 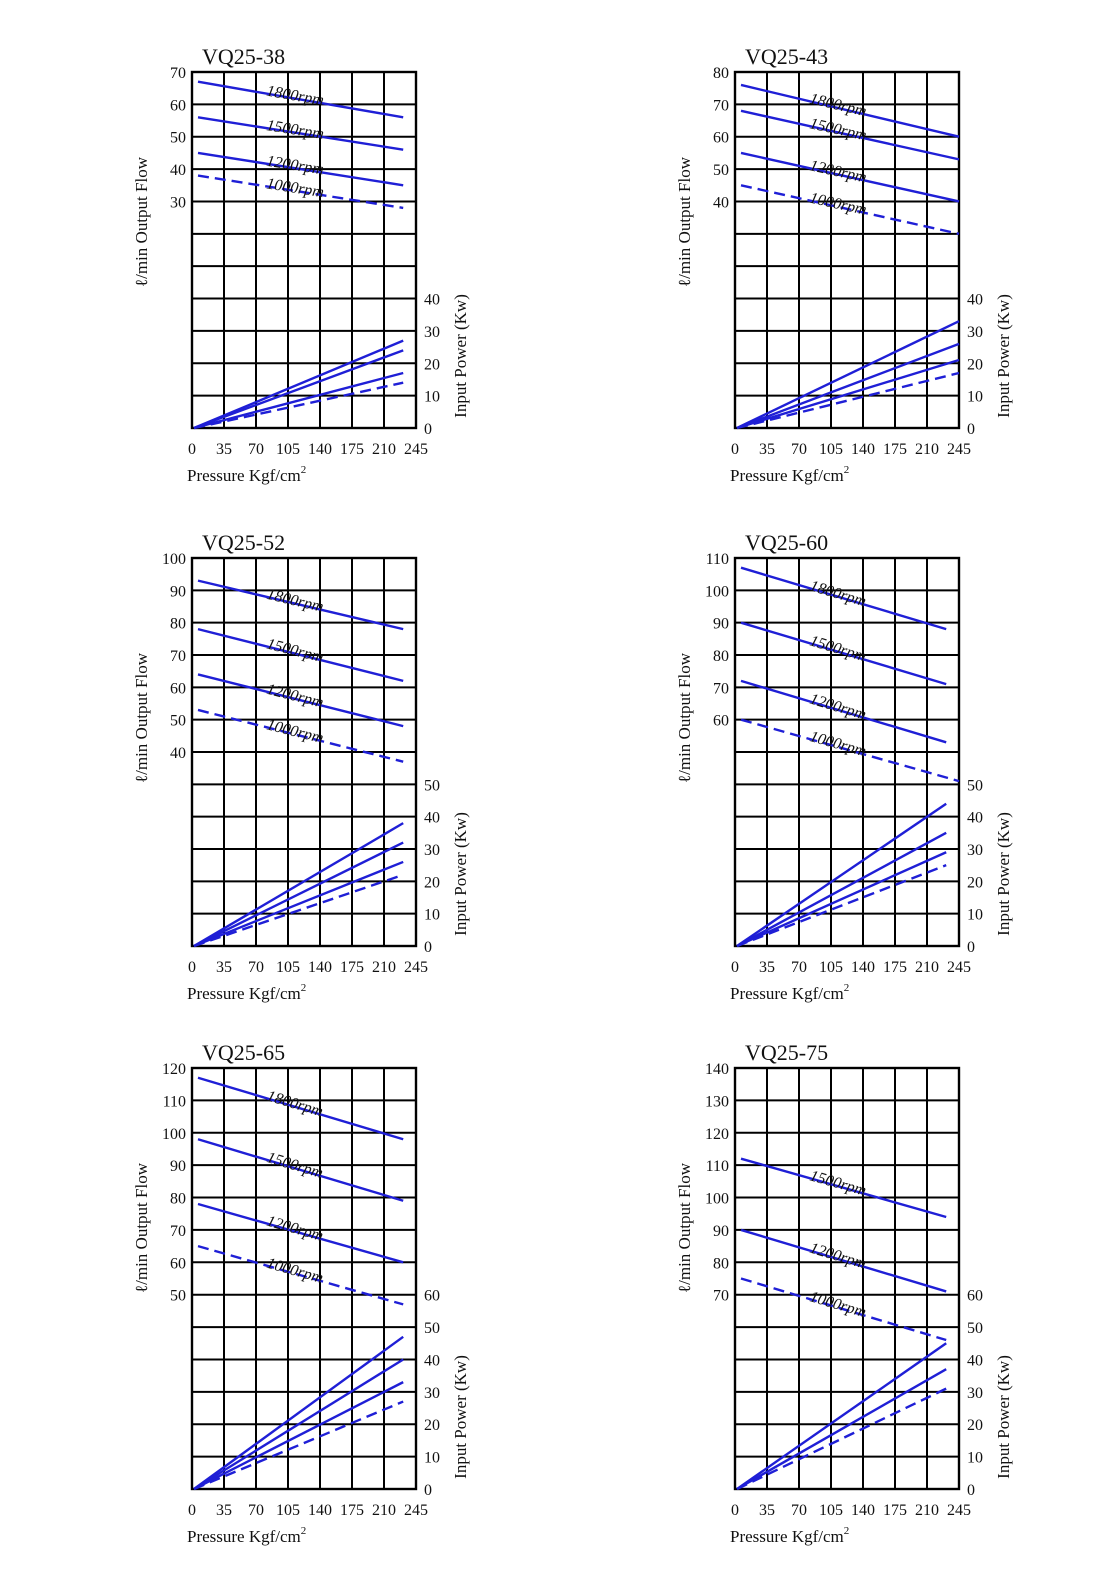 I want to click on power-tick-label: 10, so click(x=432, y=915).